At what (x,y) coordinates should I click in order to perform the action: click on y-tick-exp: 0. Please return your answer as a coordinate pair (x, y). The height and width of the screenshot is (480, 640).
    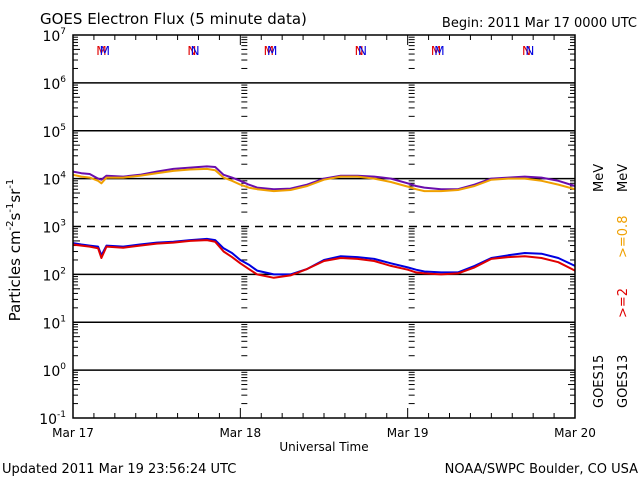
    Looking at the image, I should click on (63, 367).